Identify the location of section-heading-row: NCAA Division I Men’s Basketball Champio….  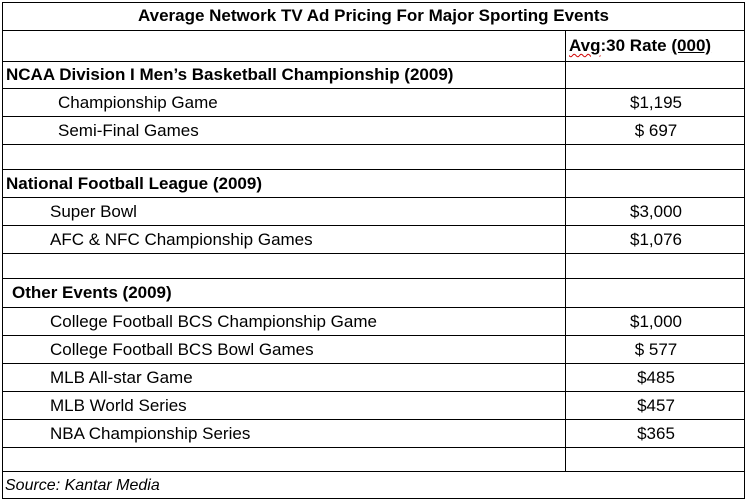
(373, 75).